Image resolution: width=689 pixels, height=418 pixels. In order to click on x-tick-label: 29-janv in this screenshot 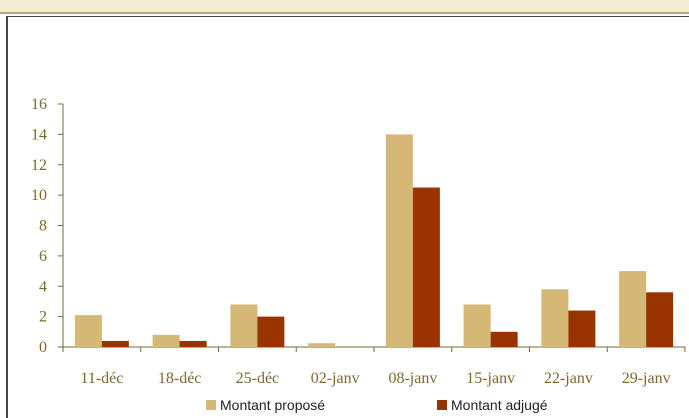, I will do `click(646, 378)`.